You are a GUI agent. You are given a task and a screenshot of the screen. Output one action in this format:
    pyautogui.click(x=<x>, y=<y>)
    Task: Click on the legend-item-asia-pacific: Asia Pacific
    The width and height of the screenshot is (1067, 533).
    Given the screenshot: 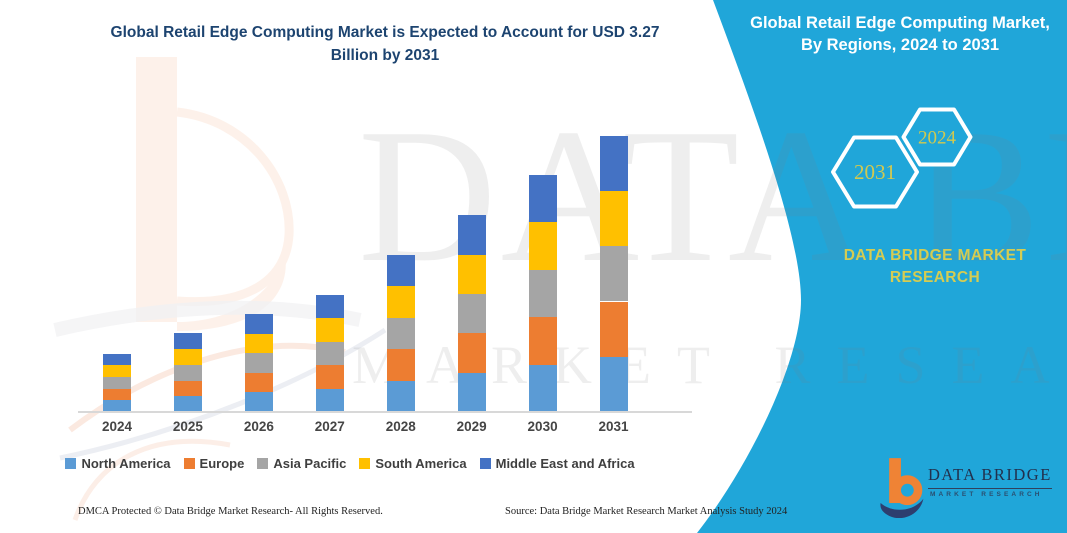 What is the action you would take?
    pyautogui.click(x=301, y=463)
    